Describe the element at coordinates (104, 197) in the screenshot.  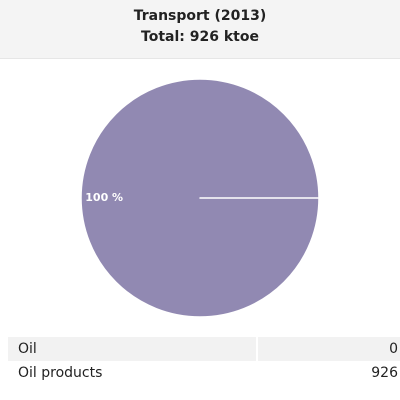
I see `data-label: 100 %` at that location.